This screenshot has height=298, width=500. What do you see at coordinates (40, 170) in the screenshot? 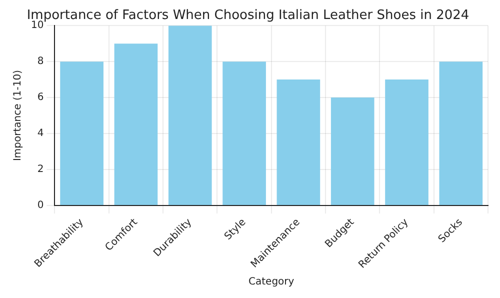
I see `y-tick-label: 2` at bounding box center [40, 170].